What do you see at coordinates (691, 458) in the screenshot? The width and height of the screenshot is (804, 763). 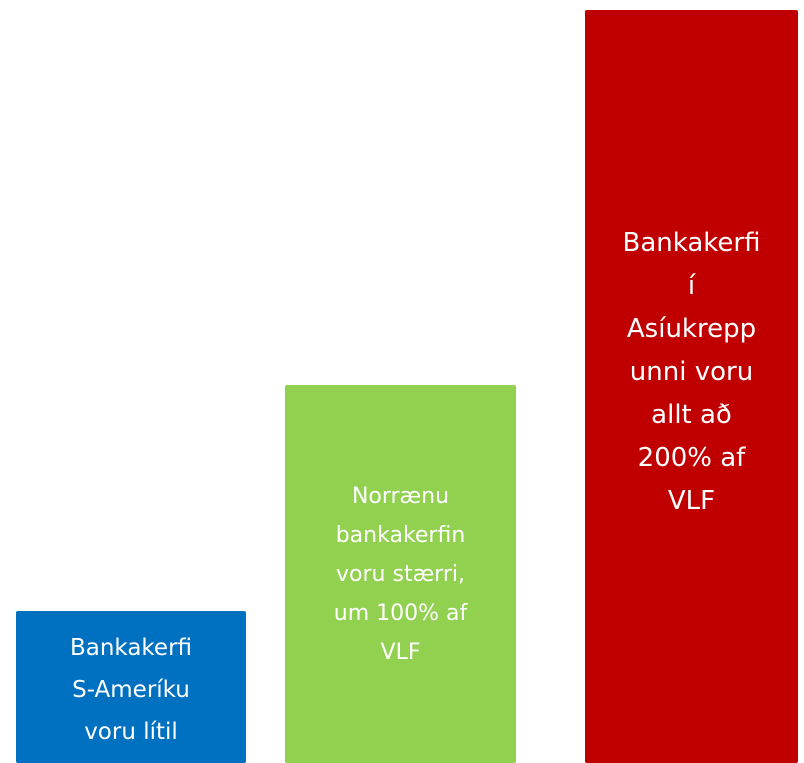 I see `box-text-line: 200% af` at bounding box center [691, 458].